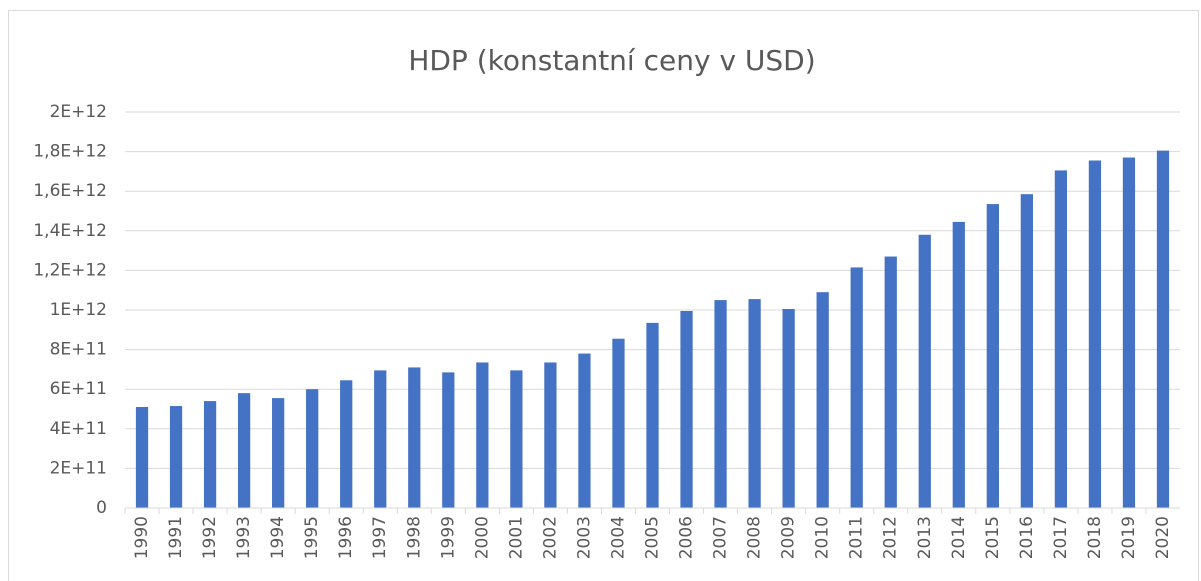  Describe the element at coordinates (278, 537) in the screenshot. I see `x-tick-label: 1994` at that location.